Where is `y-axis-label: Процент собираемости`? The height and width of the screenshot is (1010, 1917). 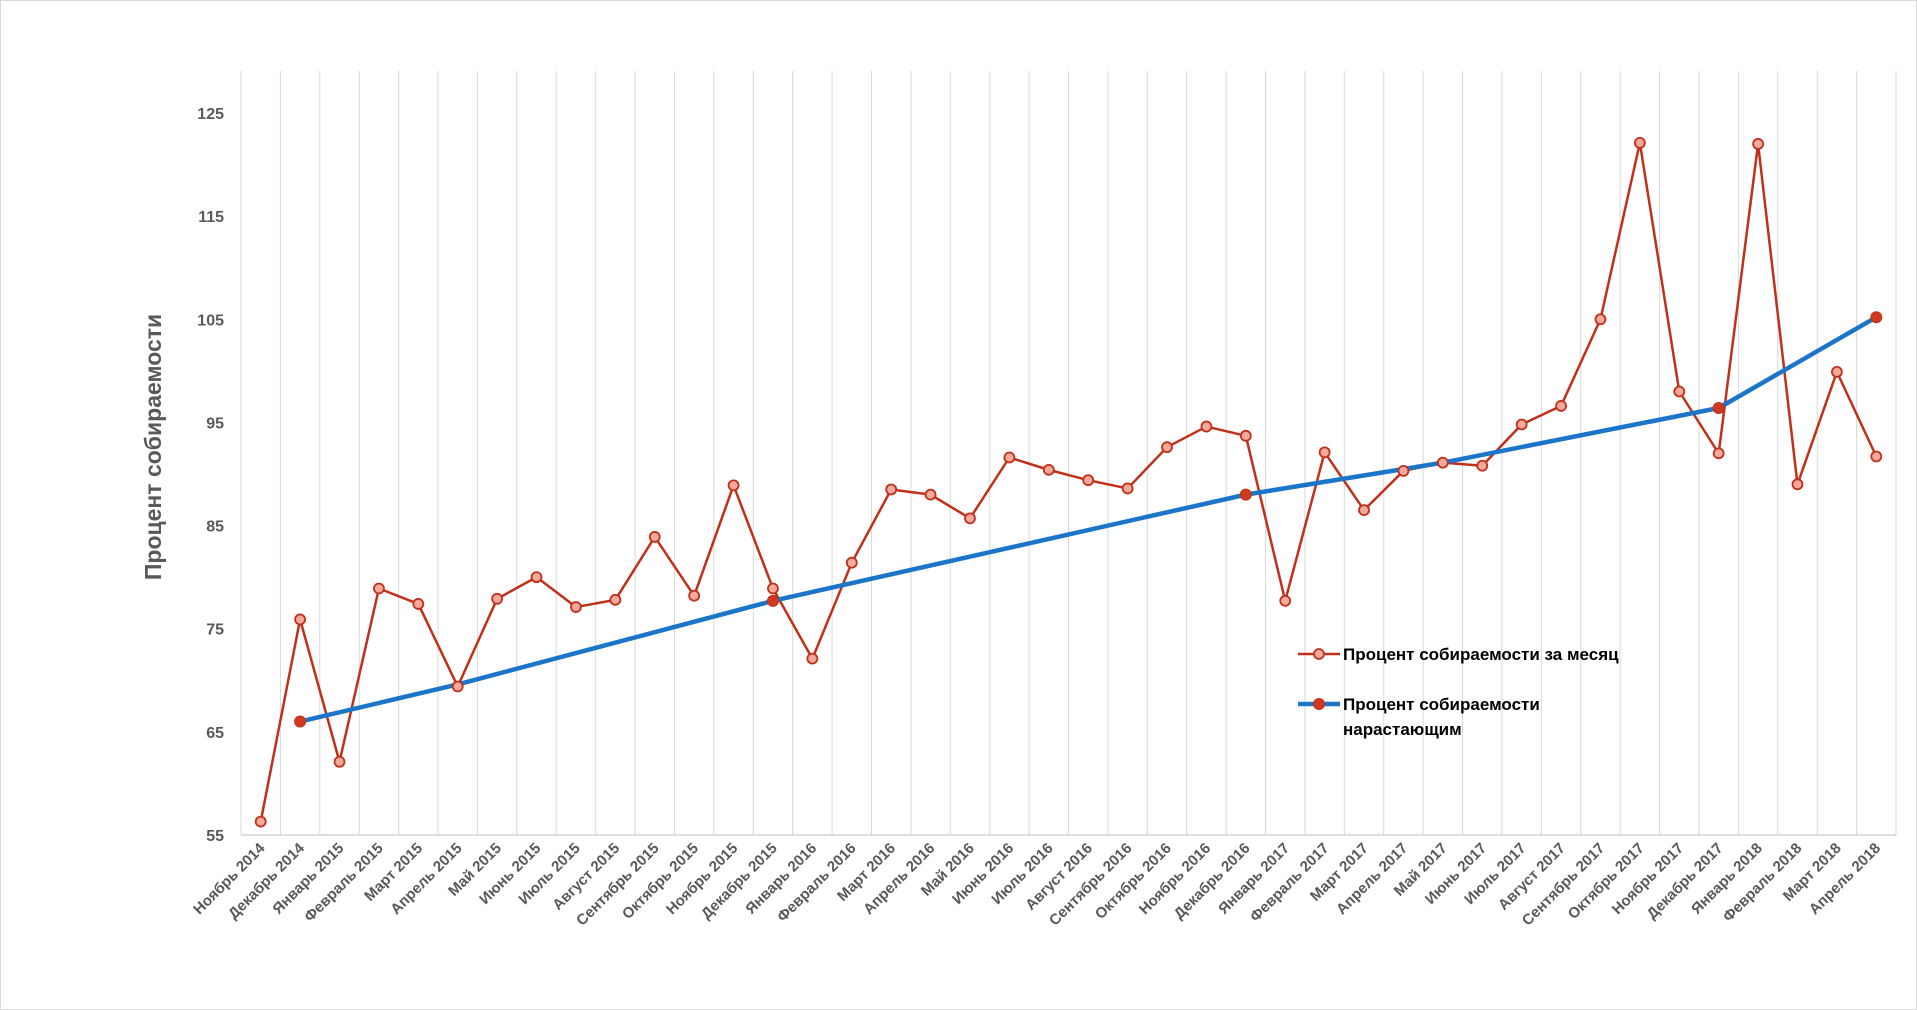 y-axis-label: Процент собираемости is located at coordinates (153, 447).